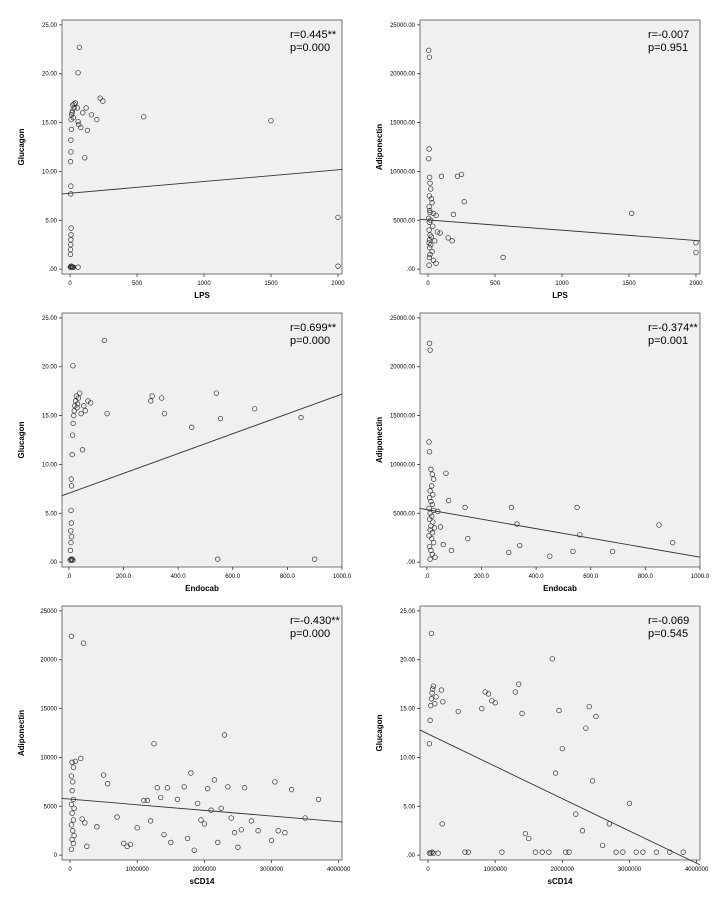 The image size is (719, 911). Describe the element at coordinates (427, 577) in the screenshot. I see `x-tick-label: .0` at that location.